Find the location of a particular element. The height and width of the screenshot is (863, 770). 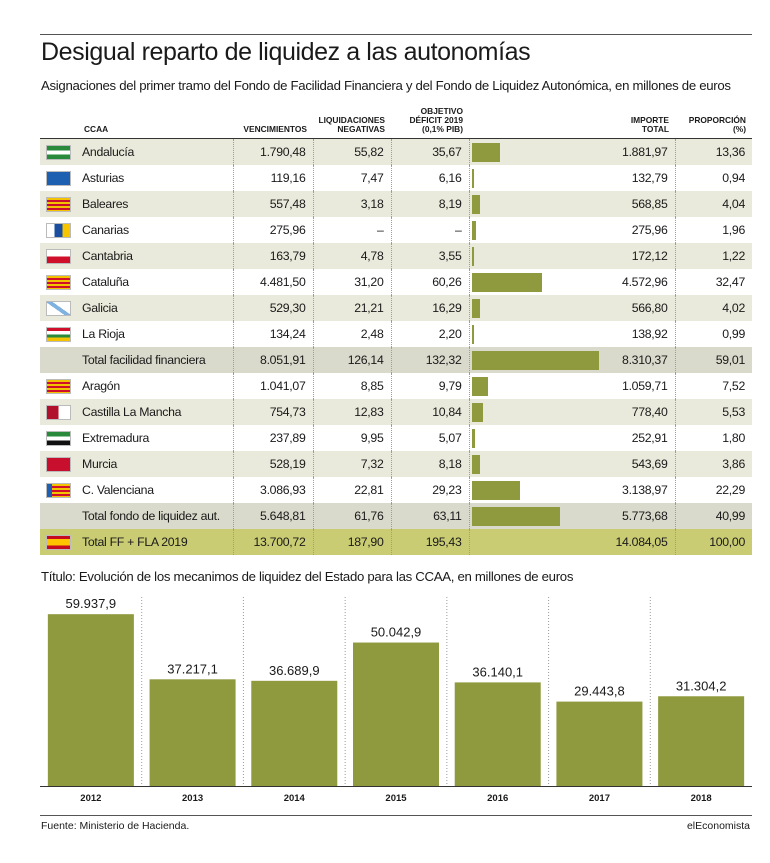

table-row: Galicia 529,30 21,21 16,29 566,80 4,02 is located at coordinates (396, 308).